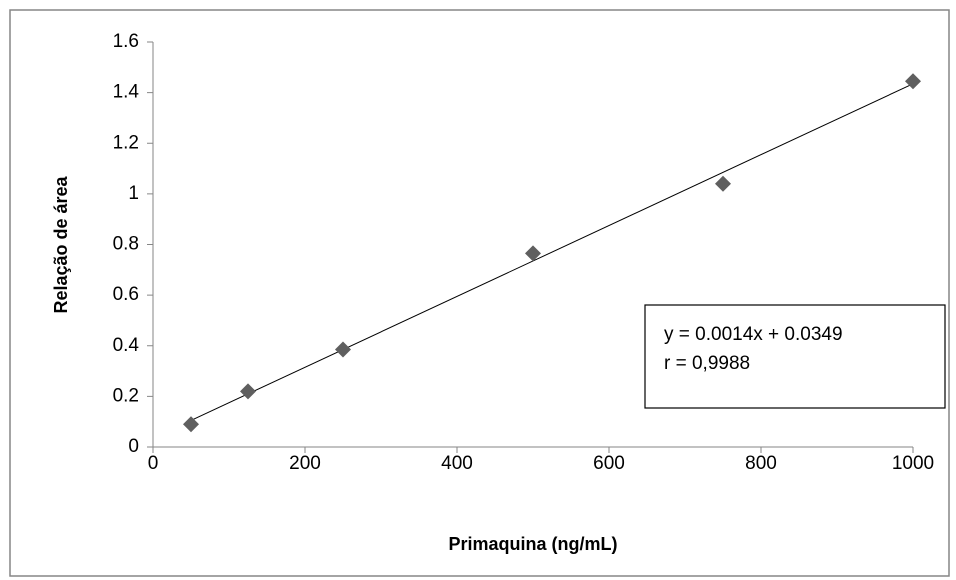 Image resolution: width=956 pixels, height=580 pixels. I want to click on y-tick-label: 0.8, so click(126, 244).